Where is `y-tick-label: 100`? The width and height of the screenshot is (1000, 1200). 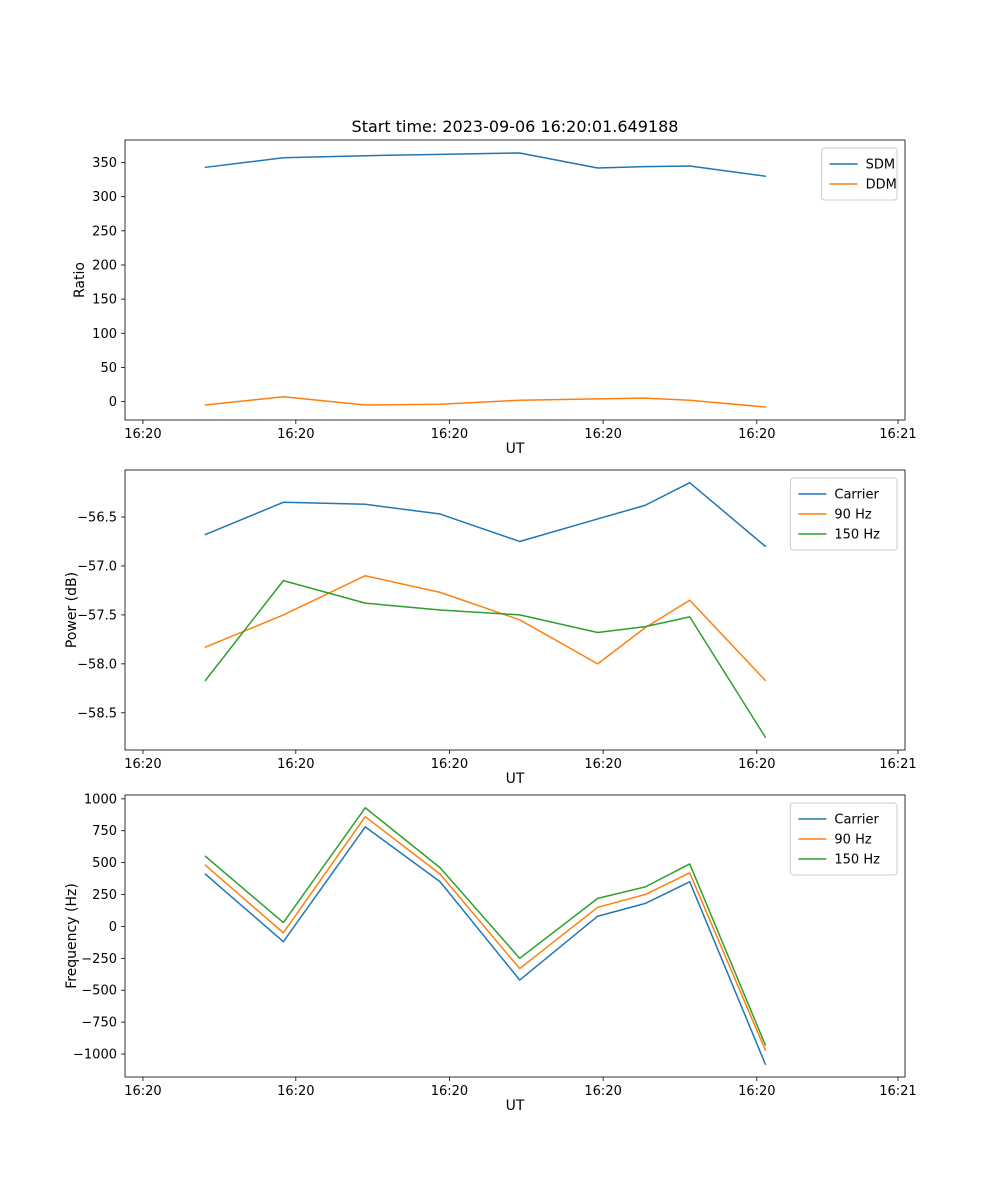 y-tick-label: 100 is located at coordinates (104, 334).